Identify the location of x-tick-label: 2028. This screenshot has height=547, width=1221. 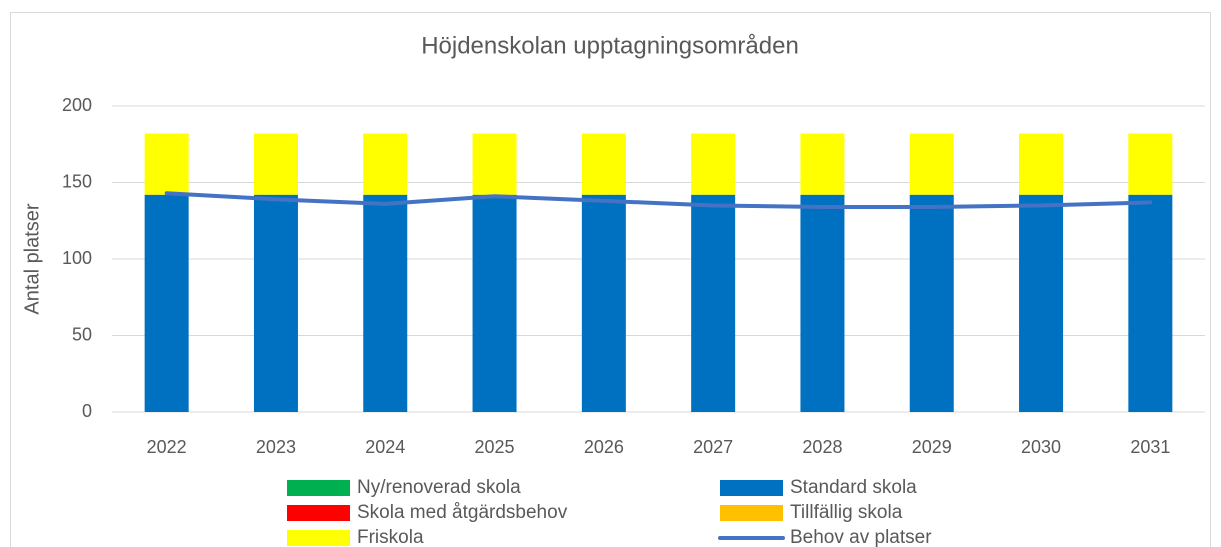
(822, 447).